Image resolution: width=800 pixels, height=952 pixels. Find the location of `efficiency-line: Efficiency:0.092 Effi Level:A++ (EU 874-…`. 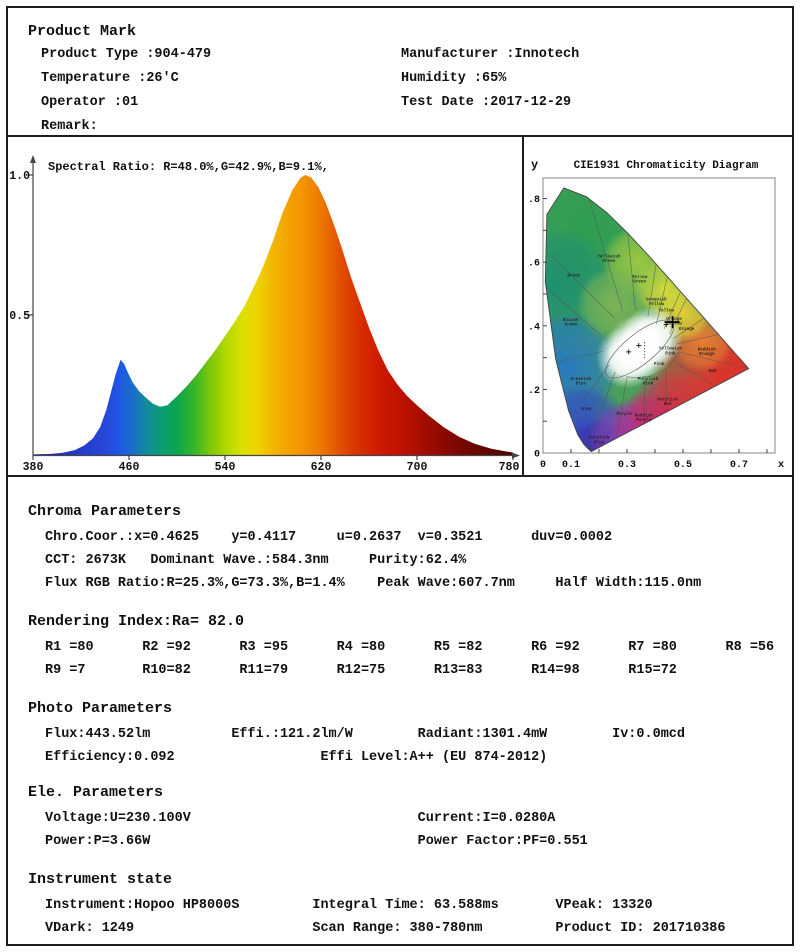

efficiency-line: Efficiency:0.092 Effi Level:A++ (EU 874-… is located at coordinates (296, 757).